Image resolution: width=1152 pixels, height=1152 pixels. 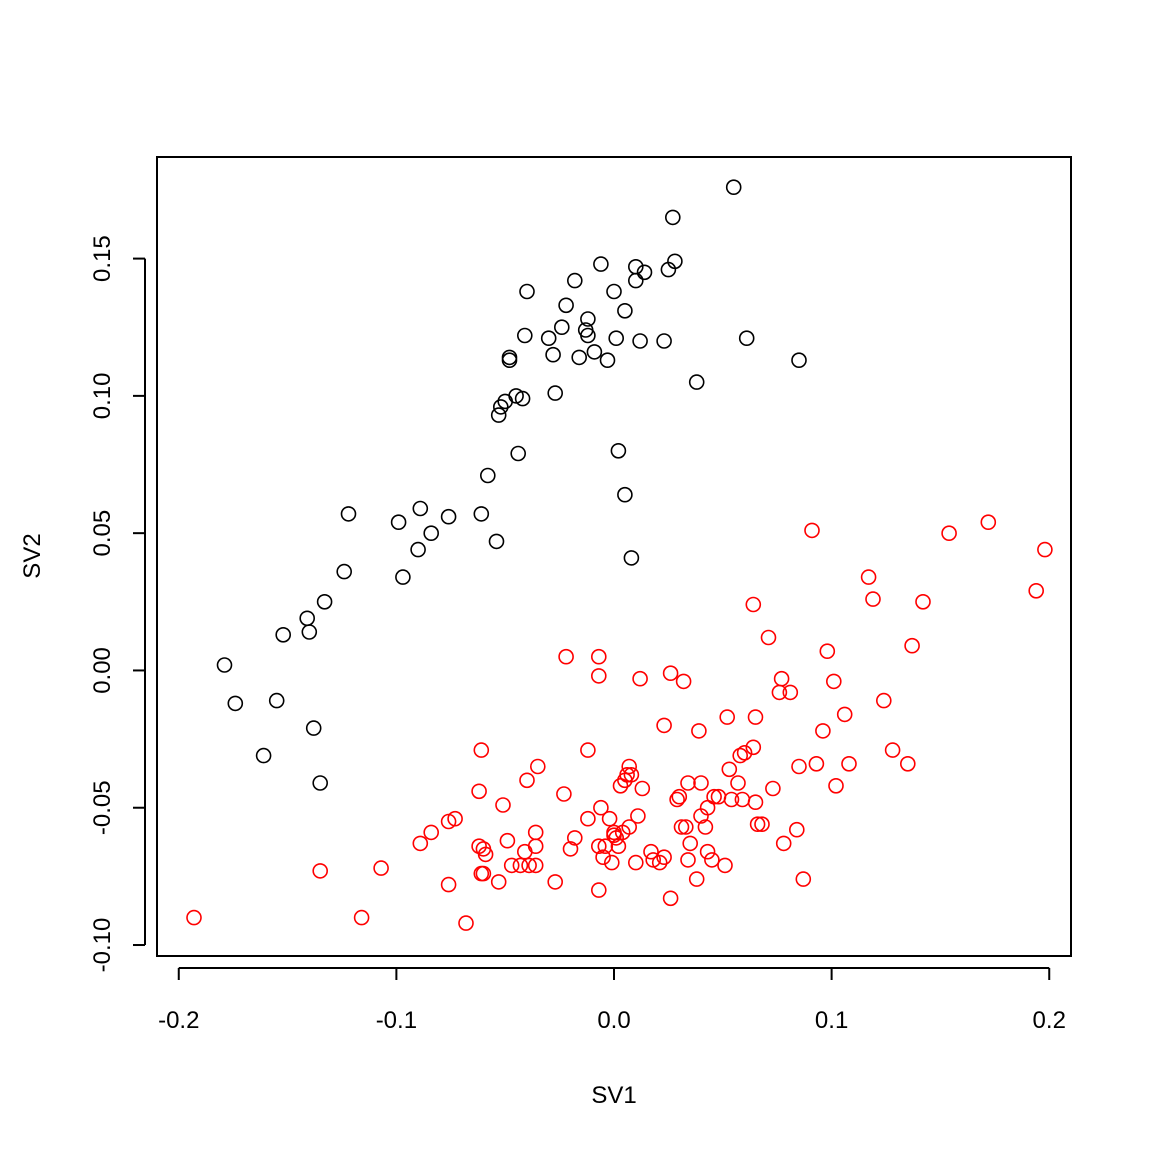 I want to click on y-axis: -0.10 -0.05 0.00 0.05 0.10 0.15, so click(x=117, y=603).